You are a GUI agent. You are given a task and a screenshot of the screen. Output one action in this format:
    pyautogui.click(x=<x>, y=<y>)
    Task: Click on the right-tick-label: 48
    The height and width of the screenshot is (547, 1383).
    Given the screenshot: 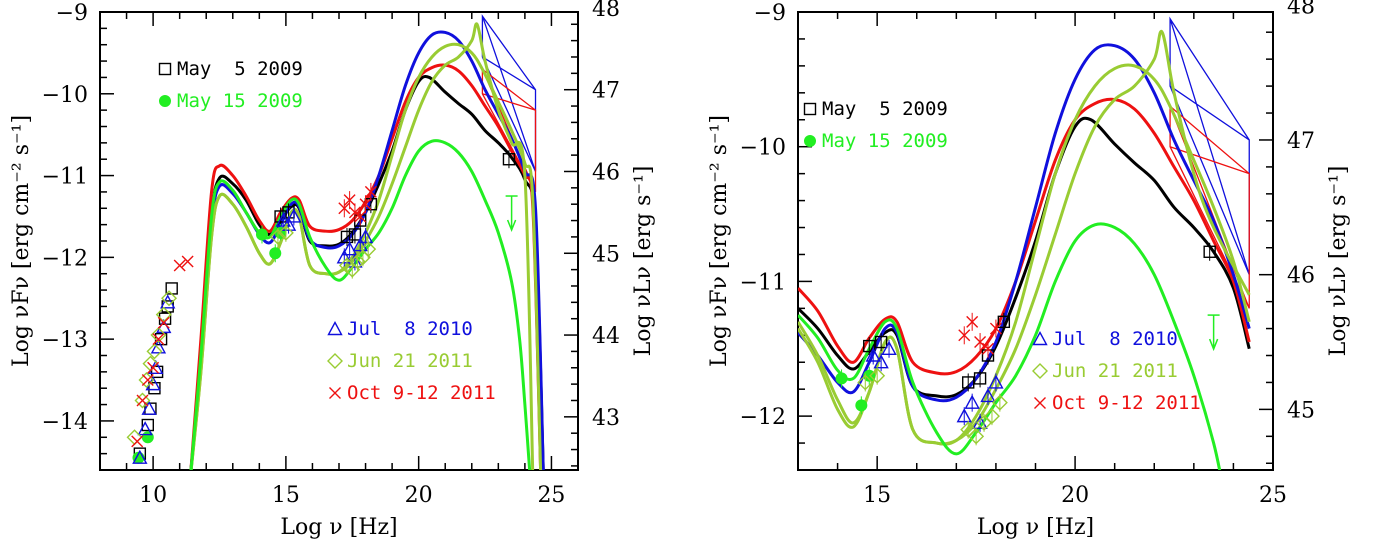 What is the action you would take?
    pyautogui.click(x=606, y=11)
    